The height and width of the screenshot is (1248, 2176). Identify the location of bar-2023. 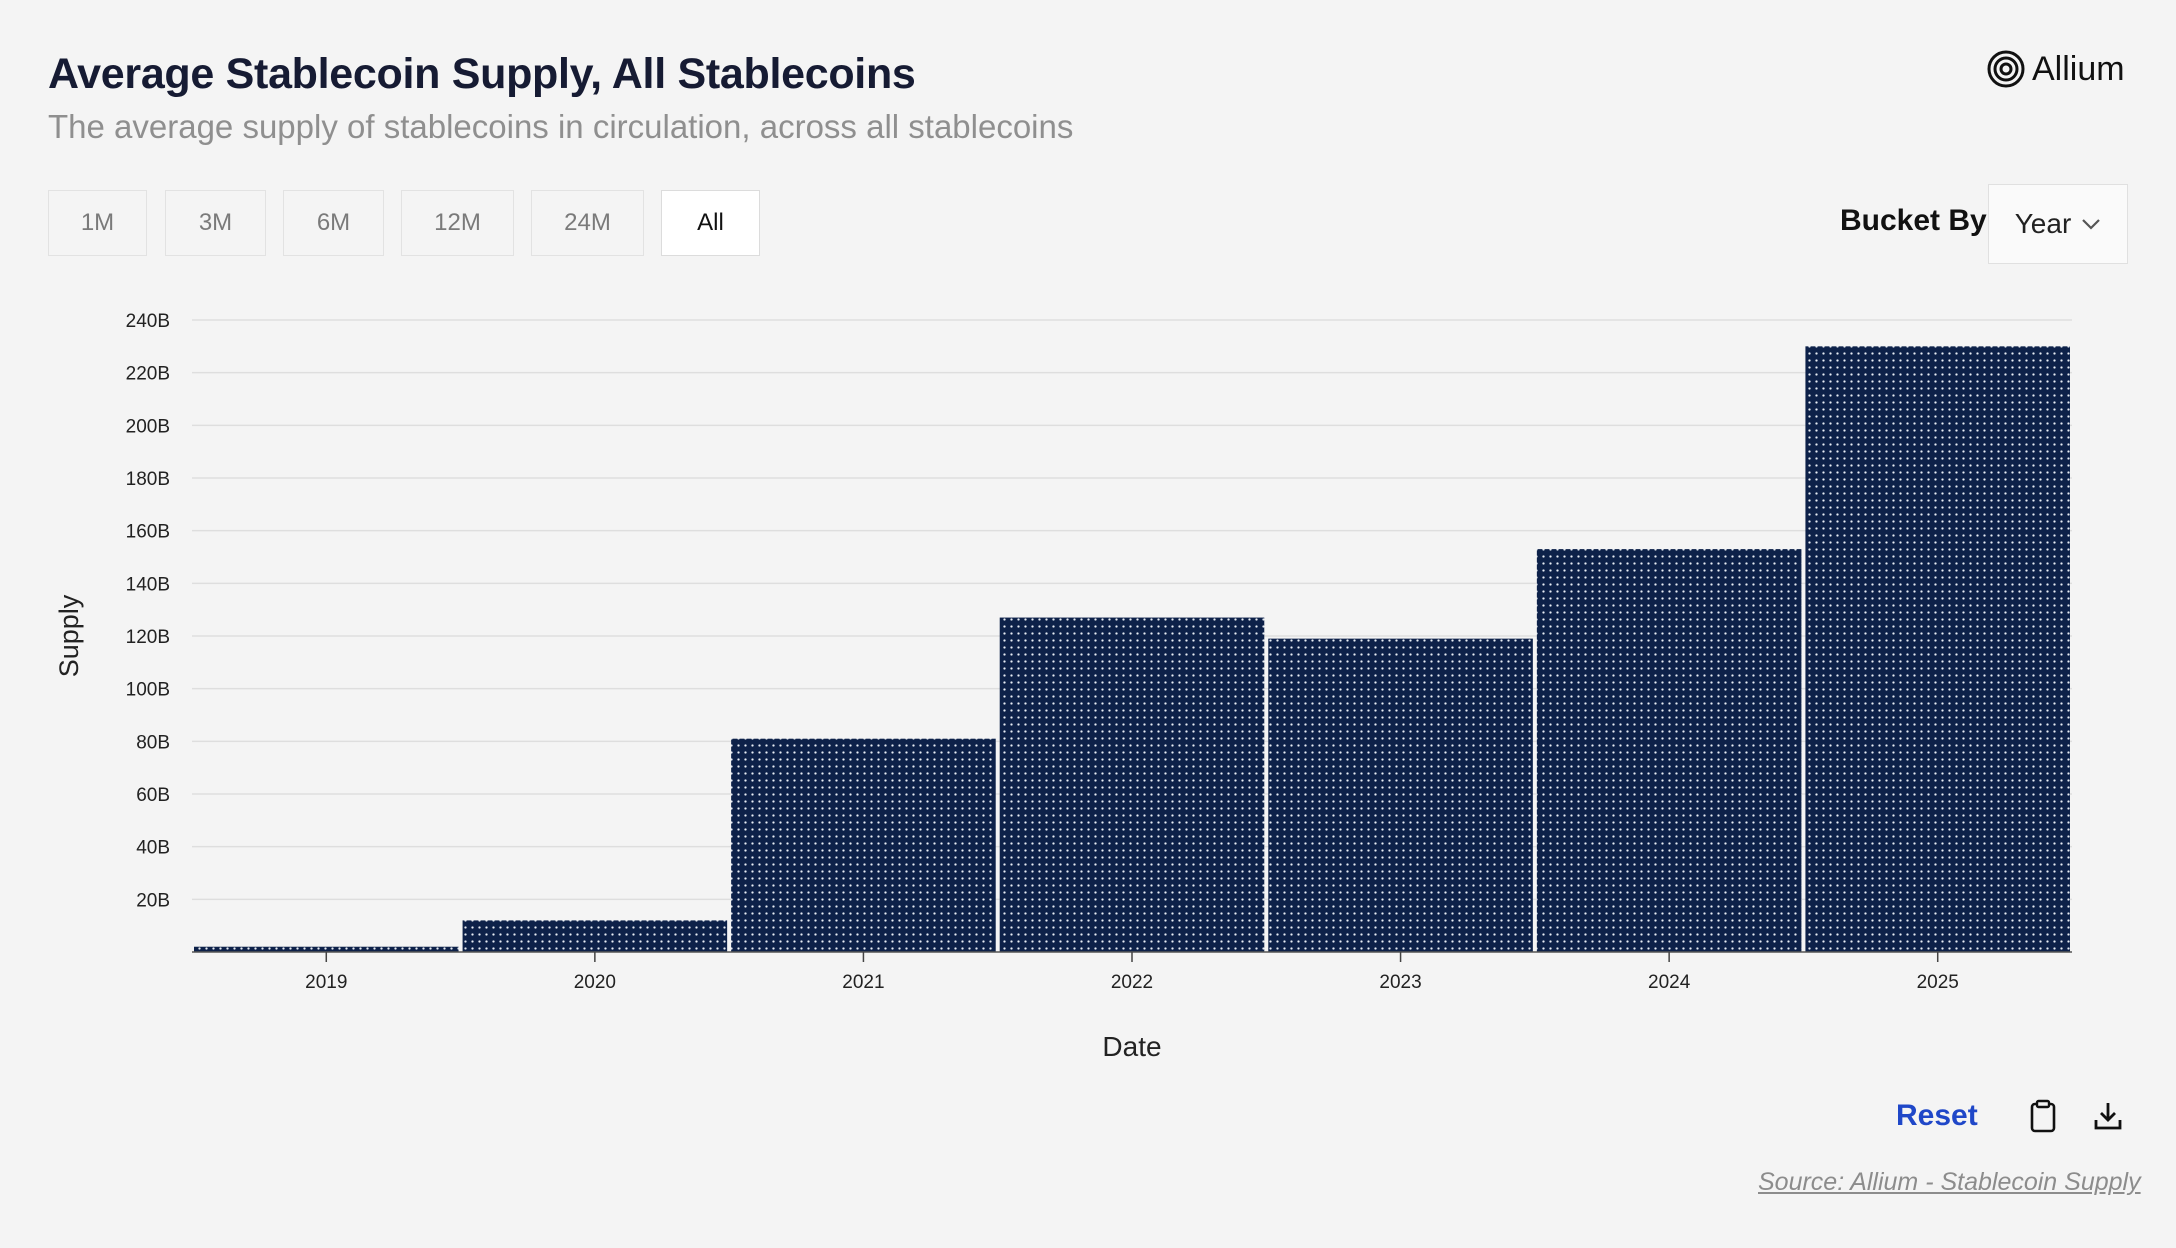
(1400, 795).